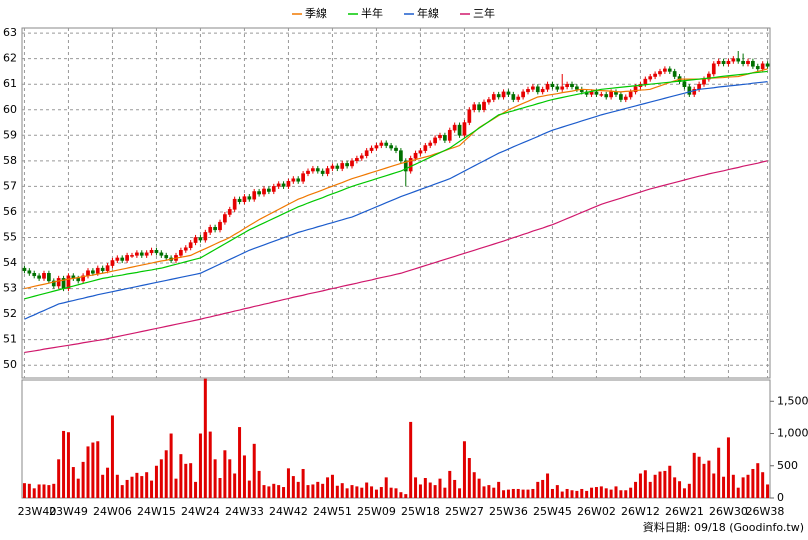 This screenshot has height=540, width=808. I want to click on x-tick-label: 24W24, so click(200, 511).